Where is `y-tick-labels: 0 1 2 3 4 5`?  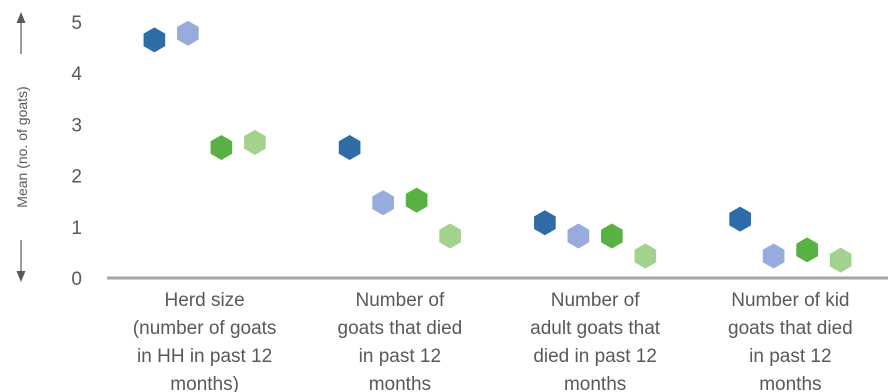 y-tick-labels: 0 1 2 3 4 5 is located at coordinates (76, 151).